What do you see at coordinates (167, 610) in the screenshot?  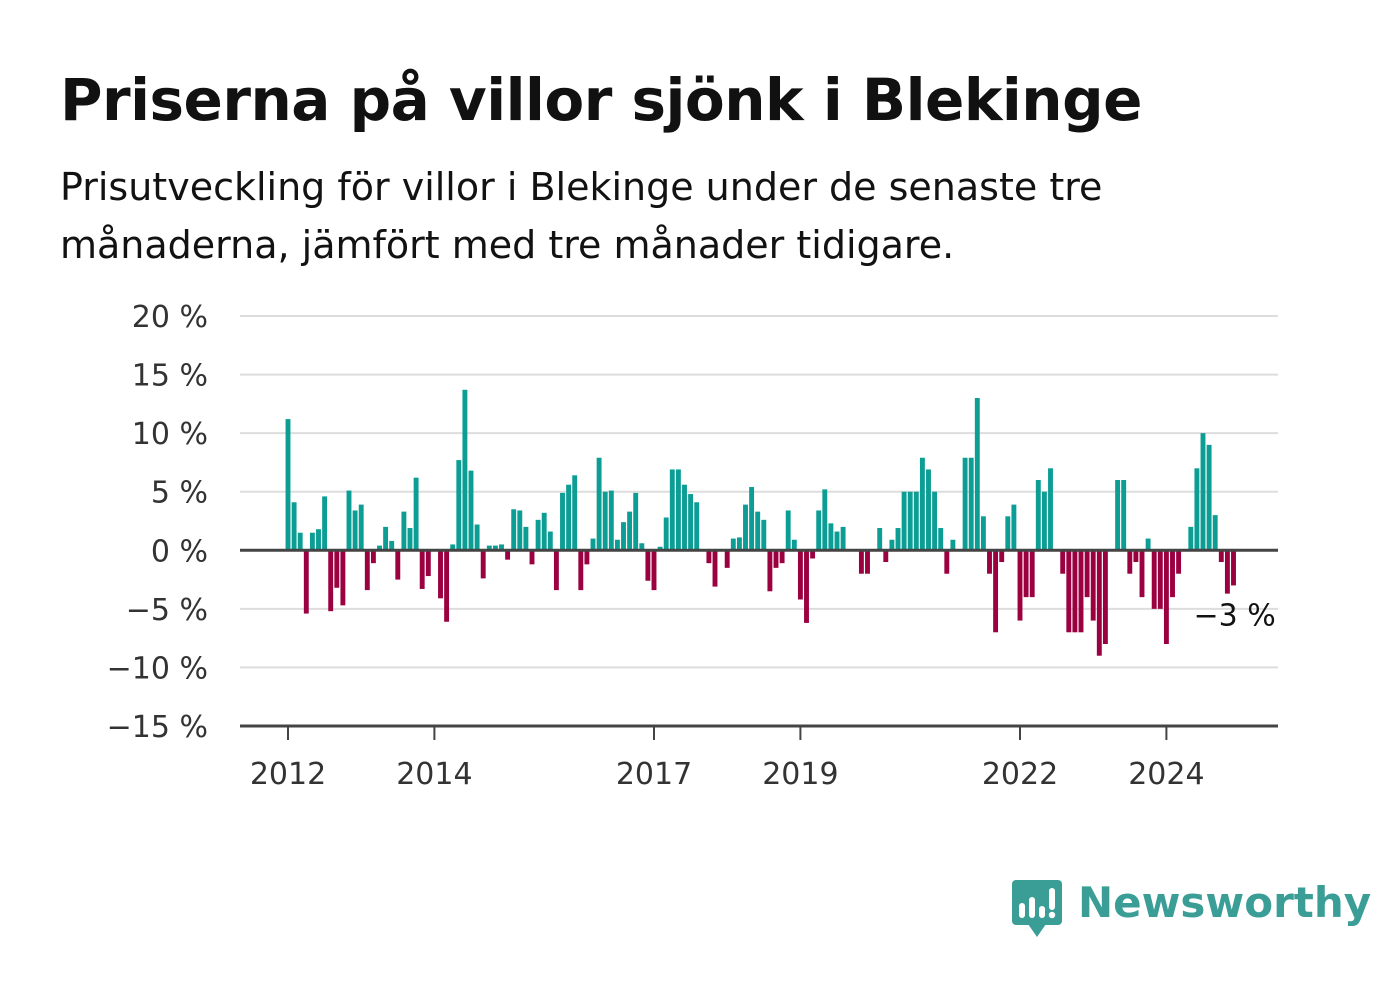 I see `y-tick-label: −5 %` at bounding box center [167, 610].